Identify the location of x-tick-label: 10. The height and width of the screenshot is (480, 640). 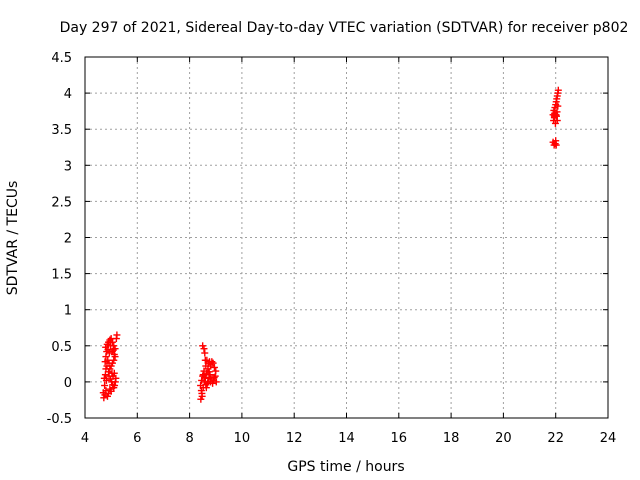
(242, 438).